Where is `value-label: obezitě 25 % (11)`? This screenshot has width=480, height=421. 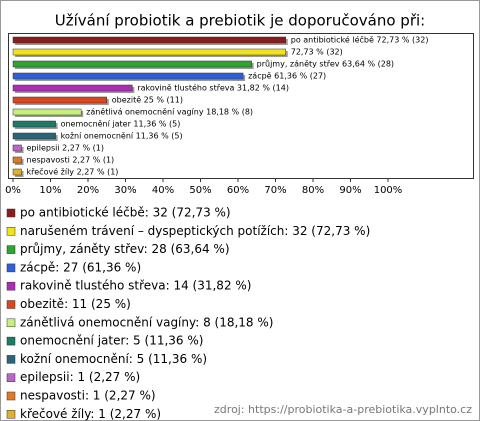 value-label: obezitě 25 % (11) is located at coordinates (147, 100).